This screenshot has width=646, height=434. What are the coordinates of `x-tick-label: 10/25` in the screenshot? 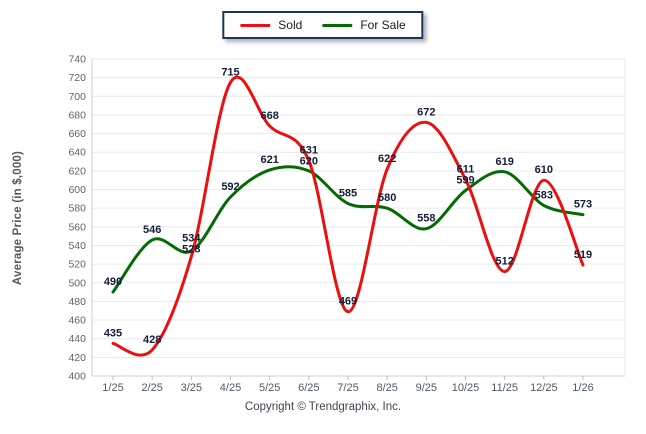 It's located at (466, 388).